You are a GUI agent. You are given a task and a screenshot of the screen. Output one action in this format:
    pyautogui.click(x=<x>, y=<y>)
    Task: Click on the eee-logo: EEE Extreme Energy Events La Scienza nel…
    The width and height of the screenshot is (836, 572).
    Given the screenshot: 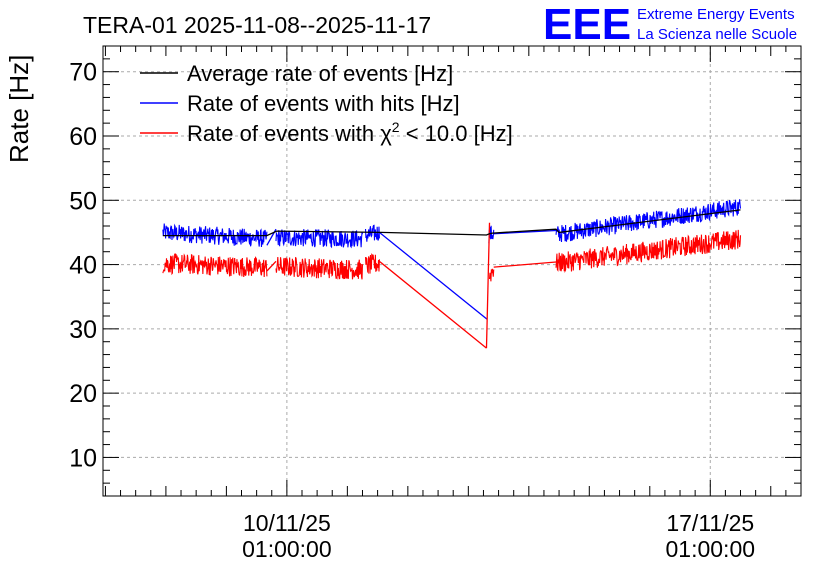 What is the action you would take?
    pyautogui.click(x=670, y=24)
    